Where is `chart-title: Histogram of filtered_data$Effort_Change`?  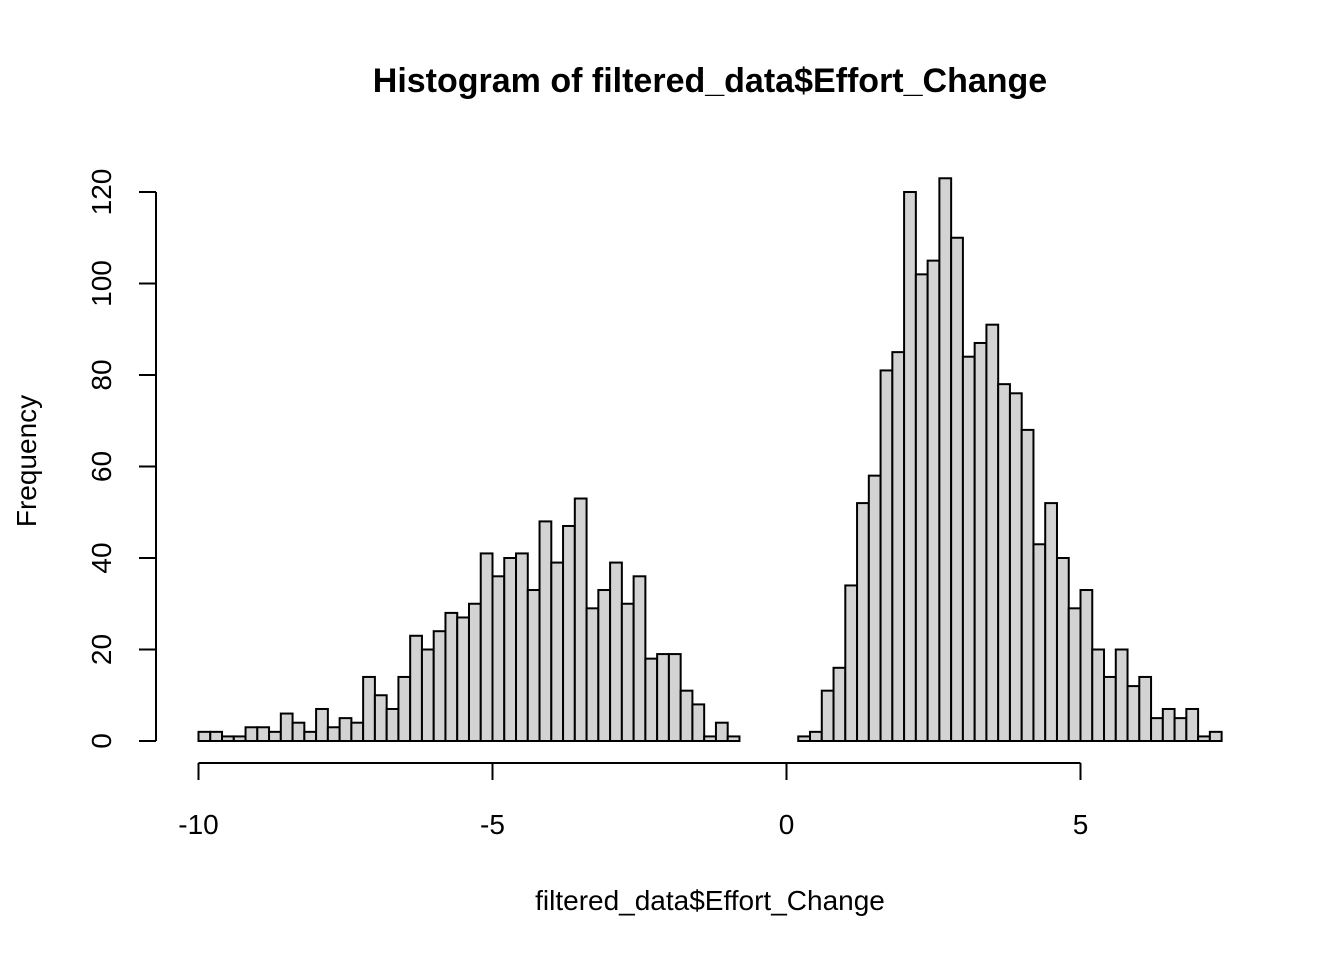 chart-title: Histogram of filtered_data$Effort_Change is located at coordinates (710, 81).